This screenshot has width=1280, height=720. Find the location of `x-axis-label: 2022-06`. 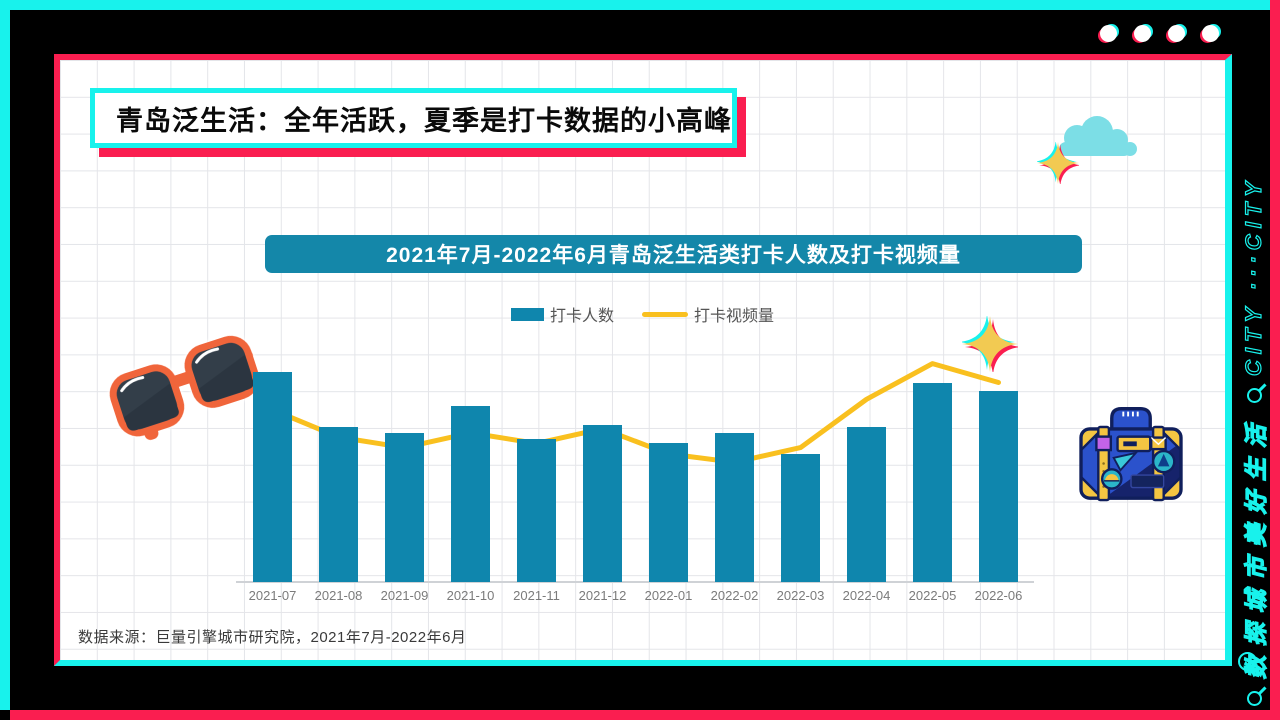

x-axis-label: 2022-06 is located at coordinates (998, 595).